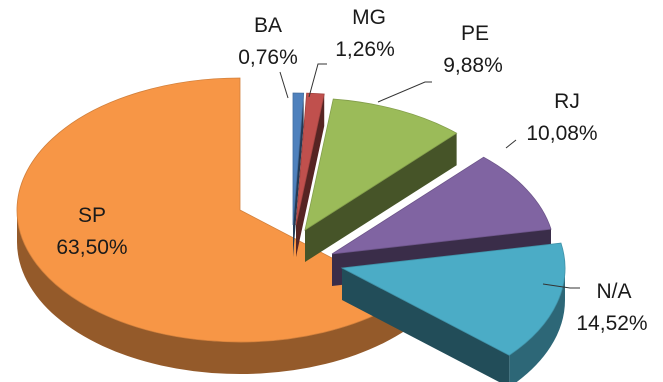  I want to click on slice-wall-ba, so click(298, 175).